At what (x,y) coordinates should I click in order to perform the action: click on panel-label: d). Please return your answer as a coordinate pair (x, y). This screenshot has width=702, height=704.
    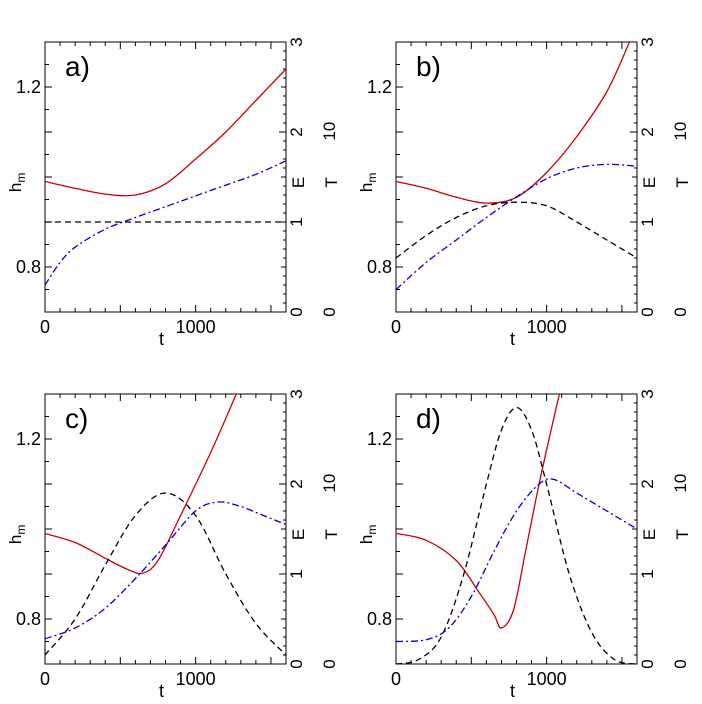
    Looking at the image, I should click on (428, 418).